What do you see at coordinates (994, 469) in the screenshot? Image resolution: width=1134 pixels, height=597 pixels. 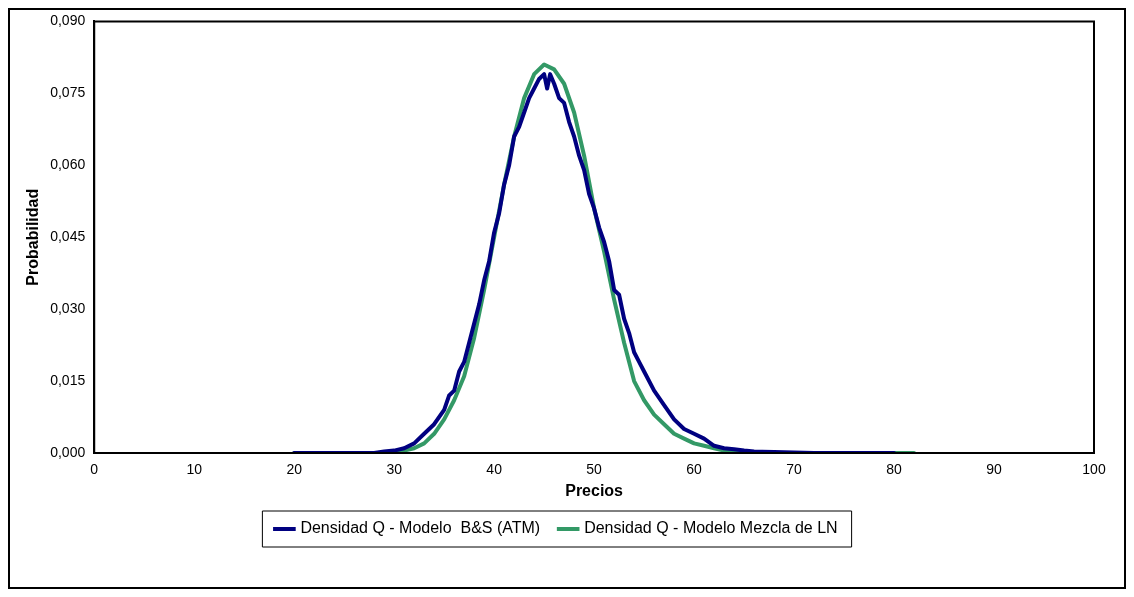 I see `x-tick-label: 90` at bounding box center [994, 469].